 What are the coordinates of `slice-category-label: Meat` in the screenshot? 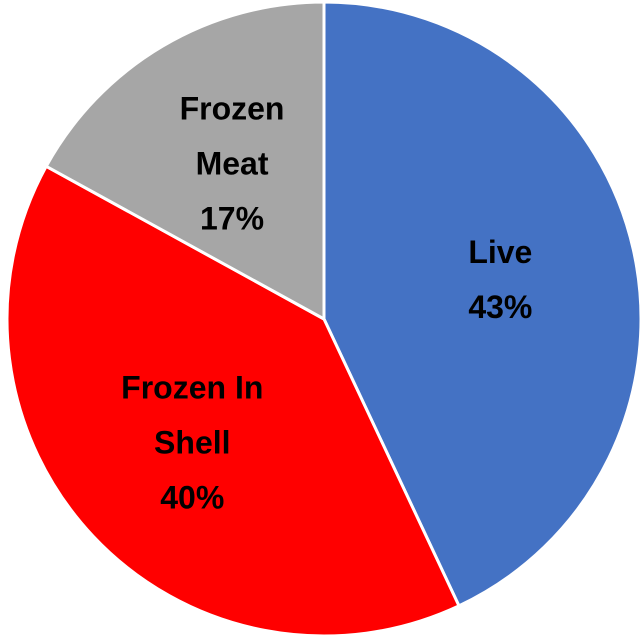 It's located at (232, 163).